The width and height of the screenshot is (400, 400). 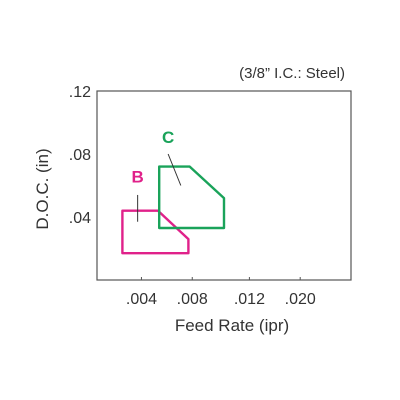 What do you see at coordinates (155, 232) in the screenshot?
I see `region-b-outline` at bounding box center [155, 232].